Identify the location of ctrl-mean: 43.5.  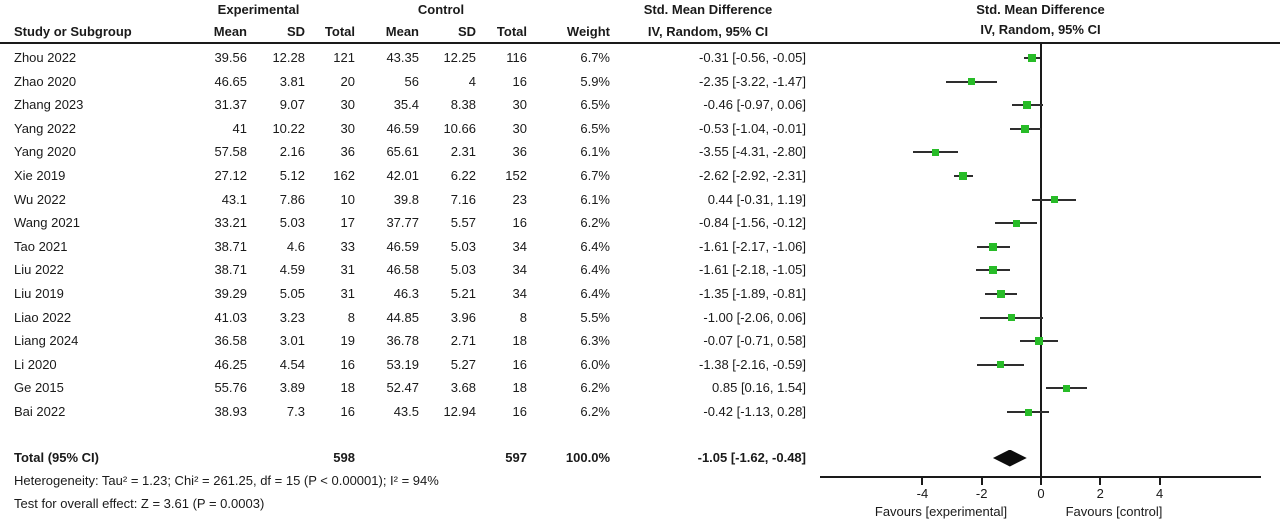
(406, 411).